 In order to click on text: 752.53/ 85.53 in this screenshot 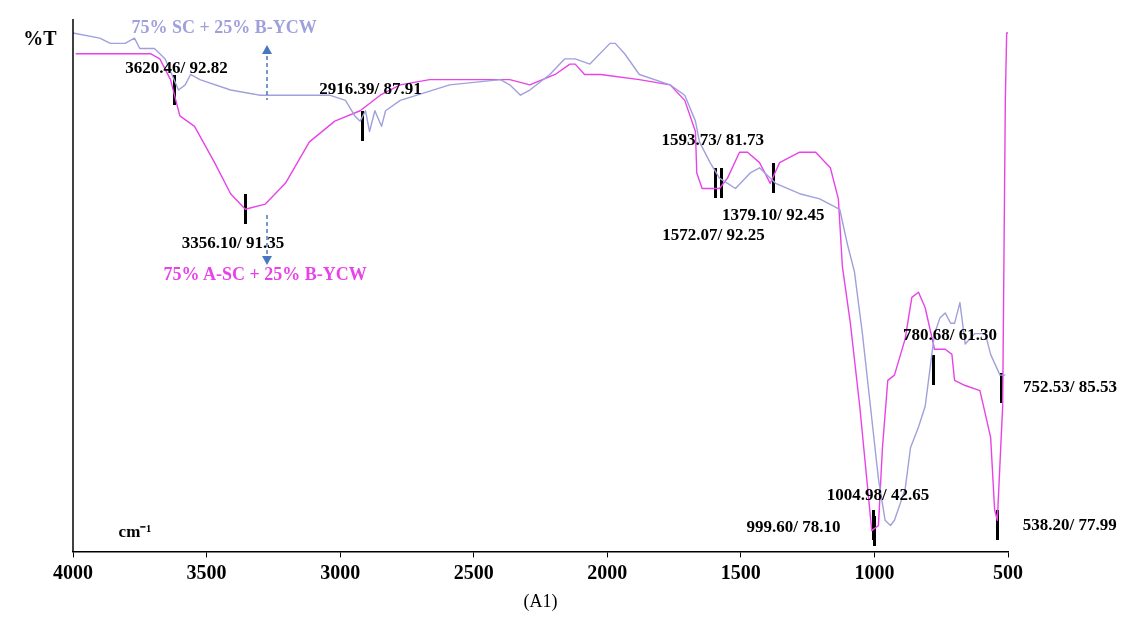, I will do `click(1070, 387)`.